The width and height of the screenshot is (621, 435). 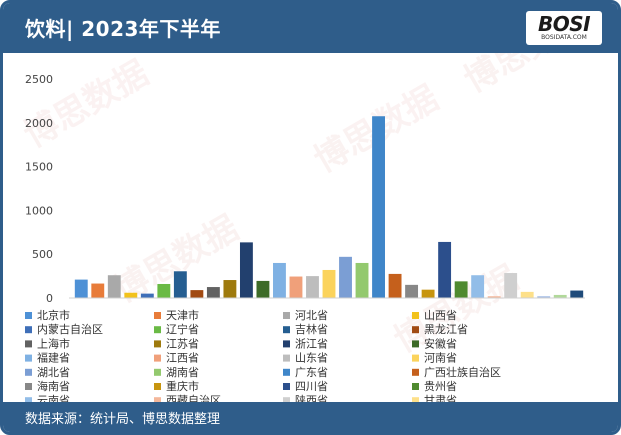 I want to click on legend-label: 内蒙古自治区, so click(x=70, y=329).